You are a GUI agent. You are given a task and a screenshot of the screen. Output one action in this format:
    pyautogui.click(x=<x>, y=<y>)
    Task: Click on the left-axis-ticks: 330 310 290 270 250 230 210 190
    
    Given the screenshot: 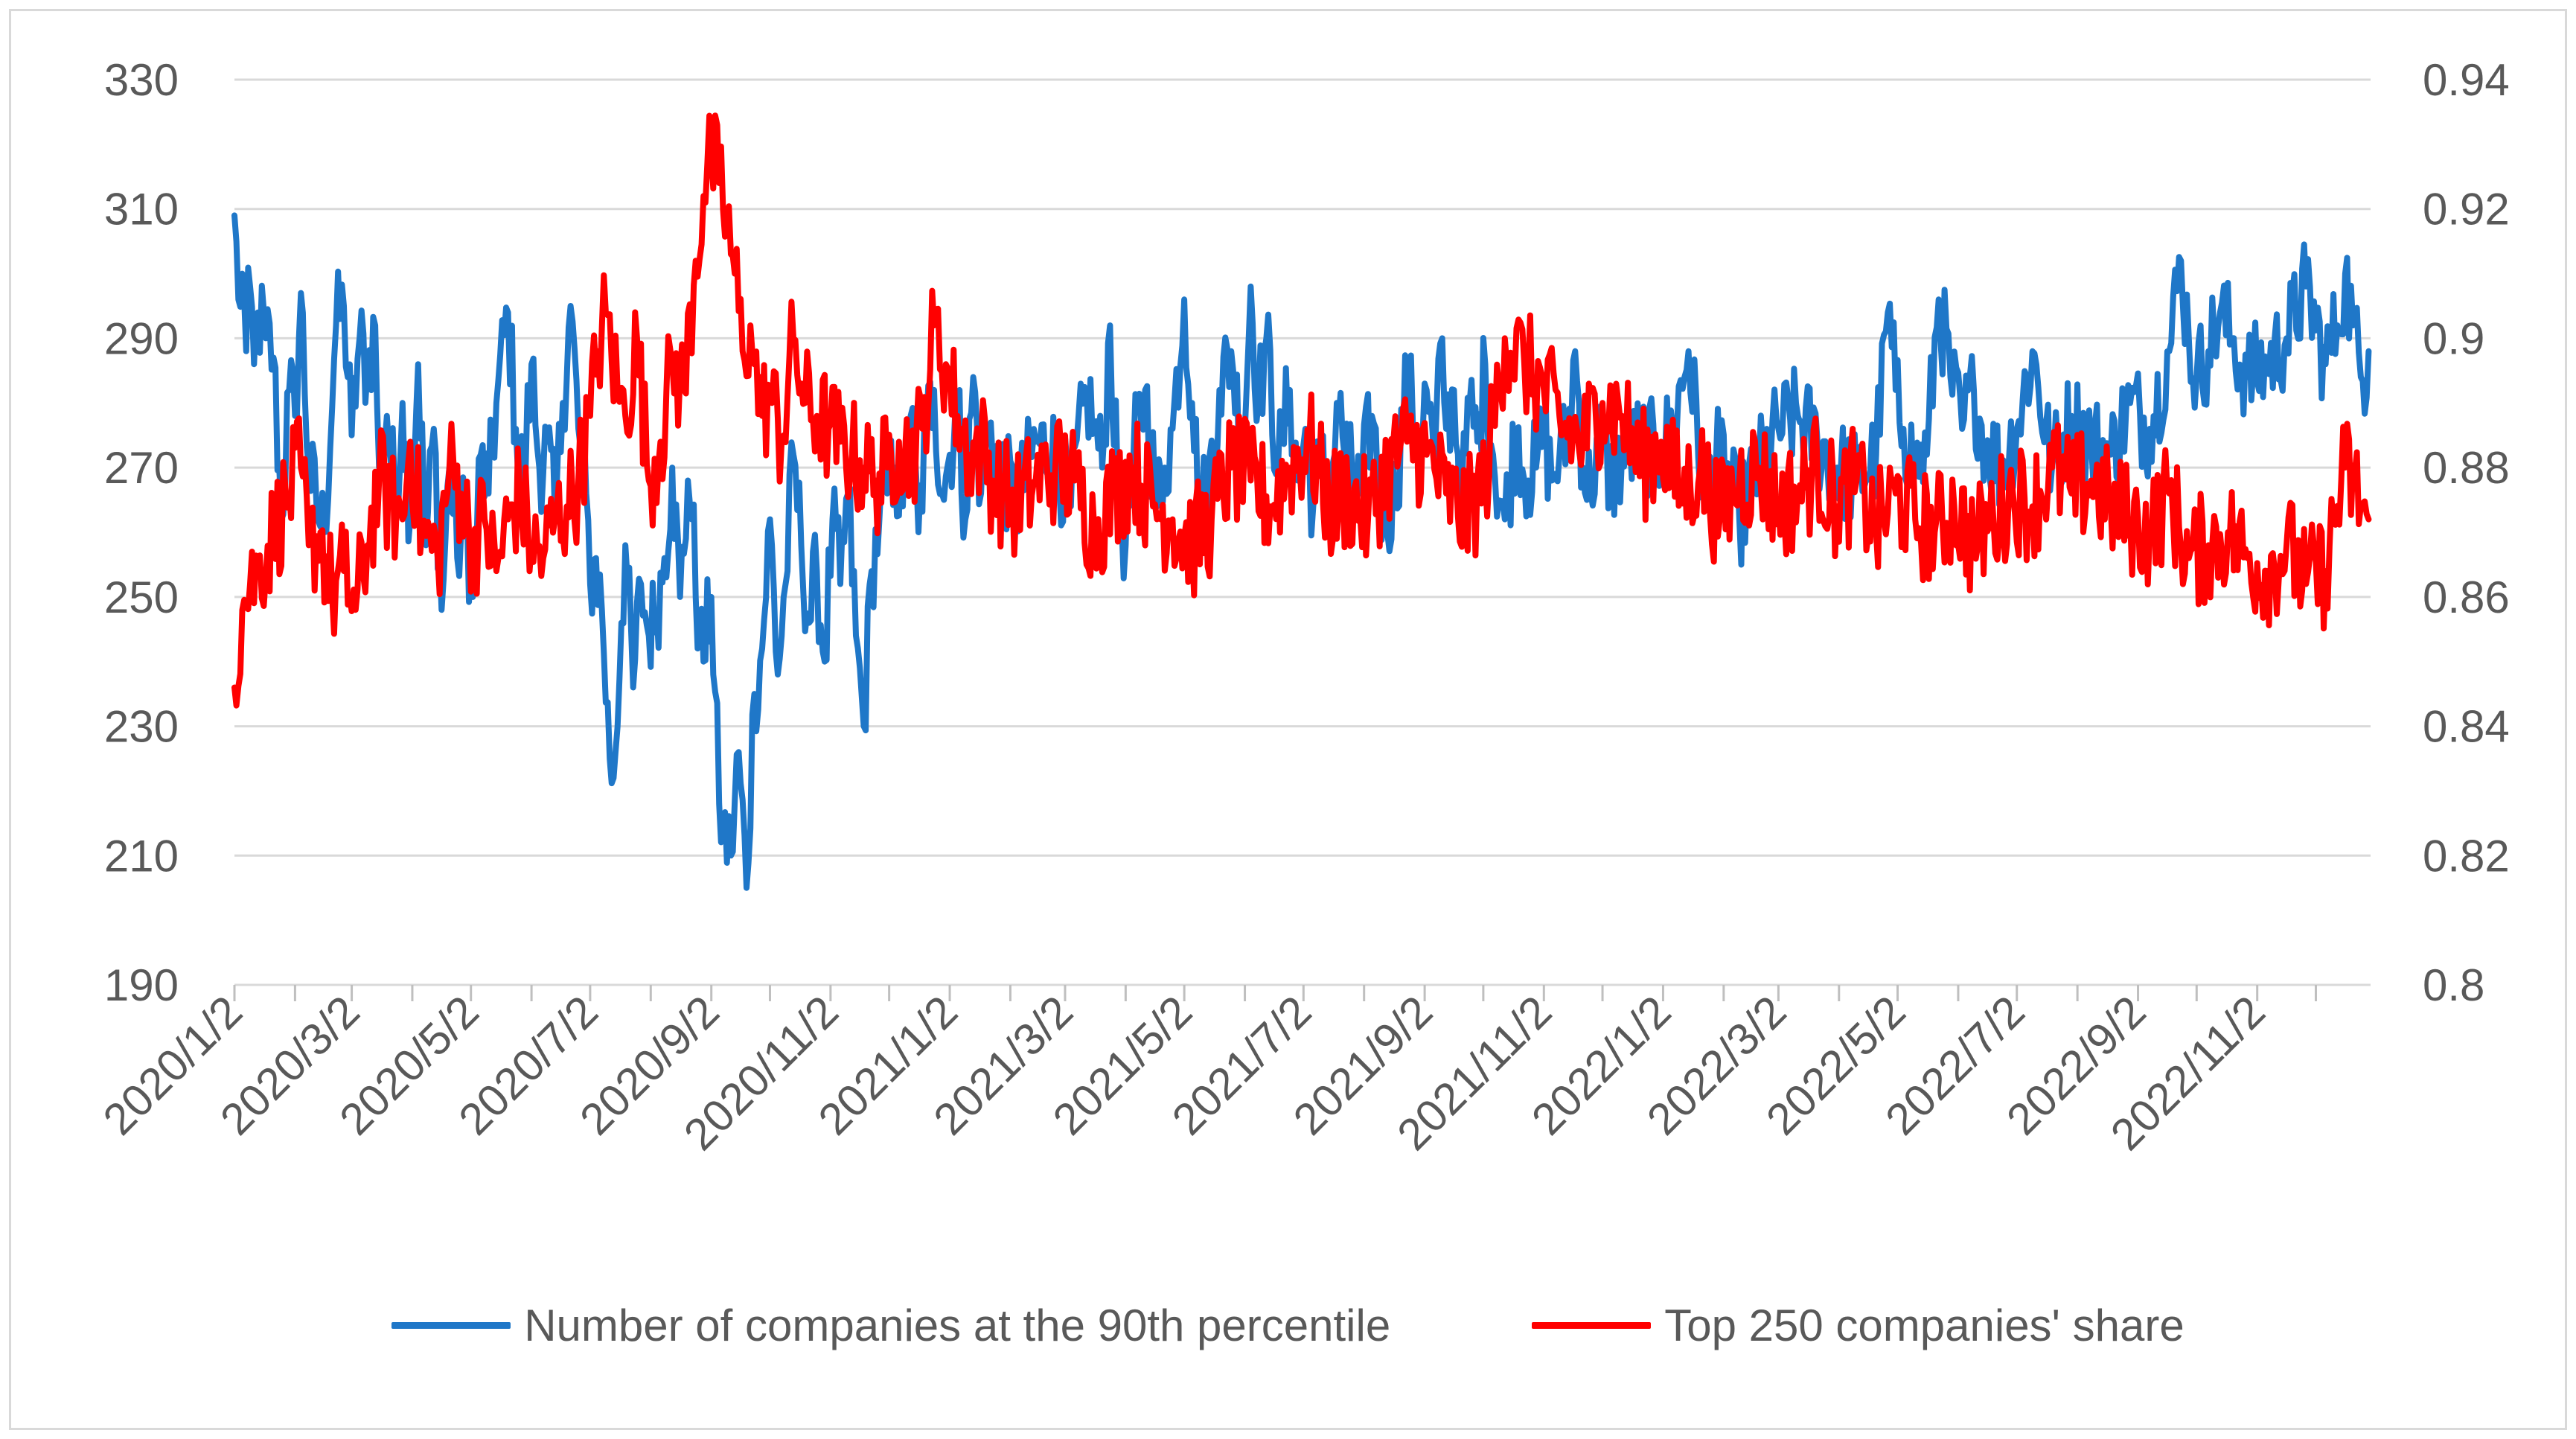 What is the action you would take?
    pyautogui.click(x=141, y=532)
    